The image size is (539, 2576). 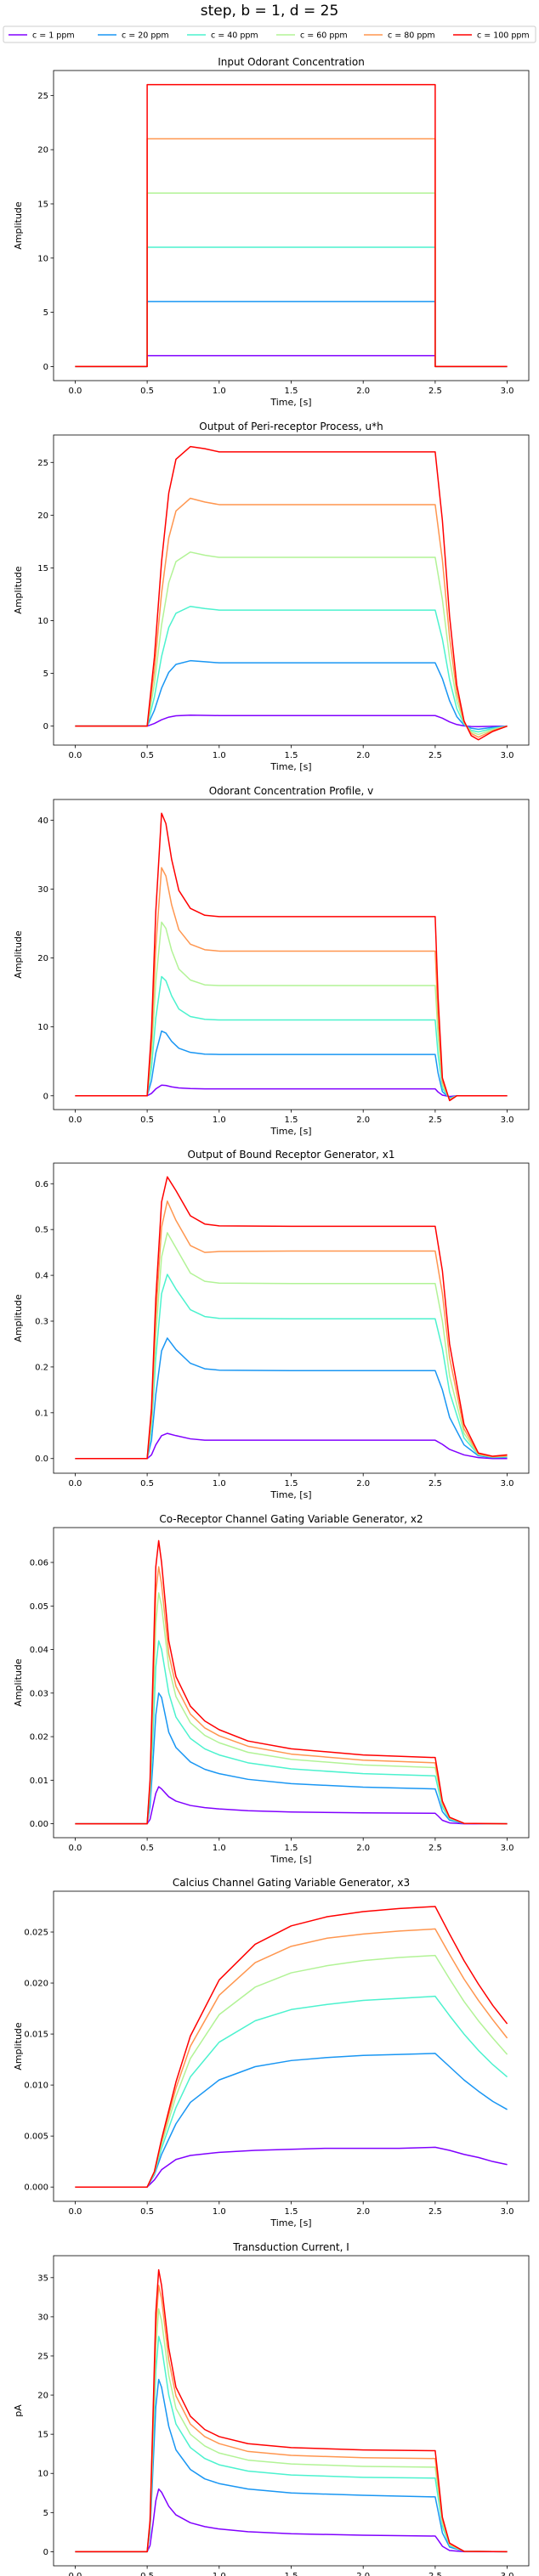 I want to click on legend-entry: c = 60 ppm, so click(x=312, y=36).